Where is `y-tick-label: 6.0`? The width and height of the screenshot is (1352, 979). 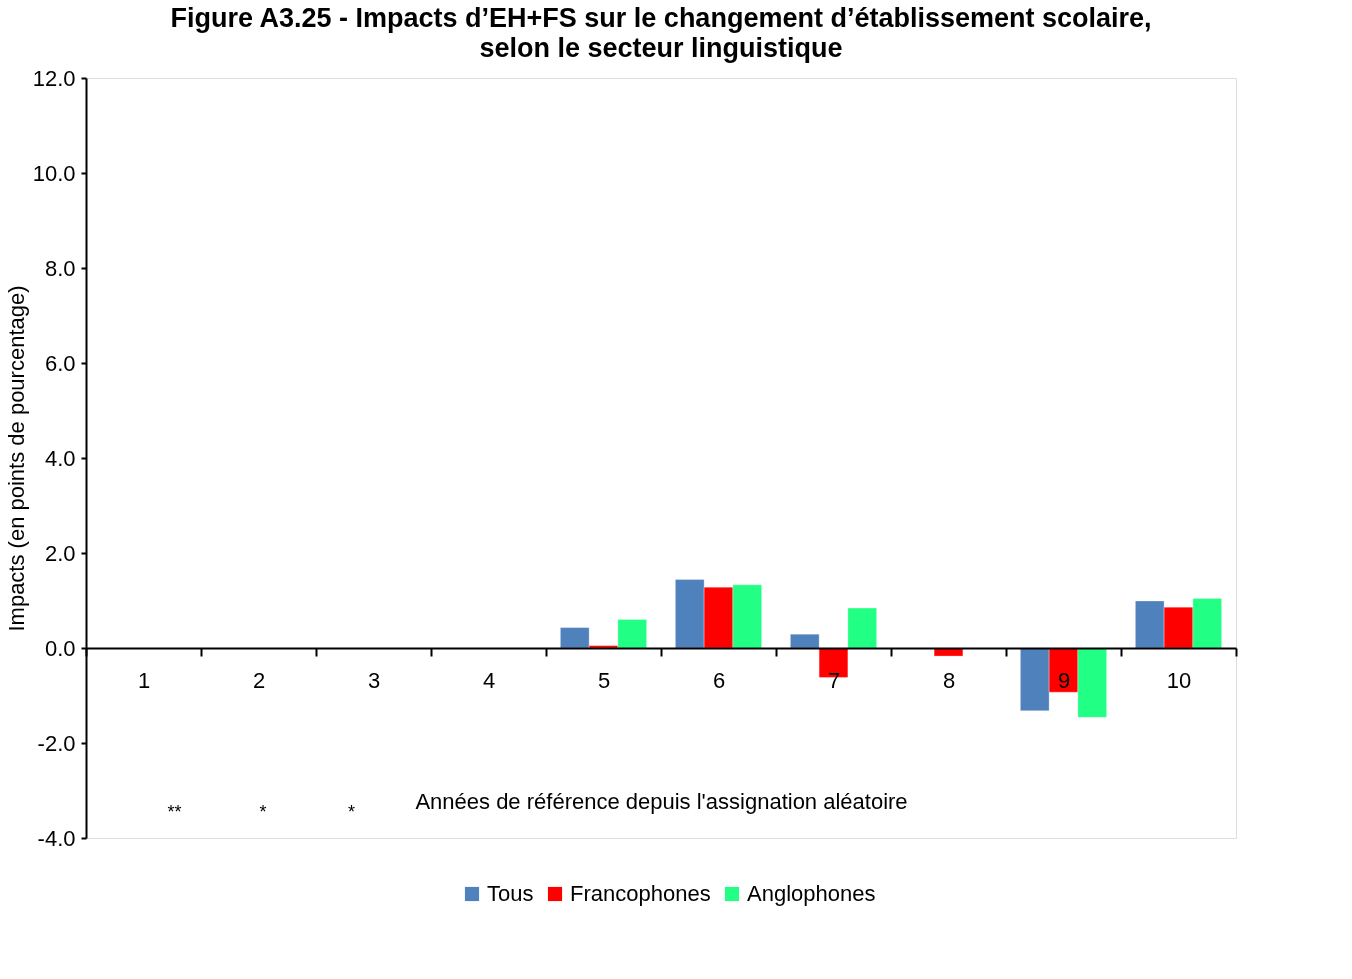 y-tick-label: 6.0 is located at coordinates (60, 363).